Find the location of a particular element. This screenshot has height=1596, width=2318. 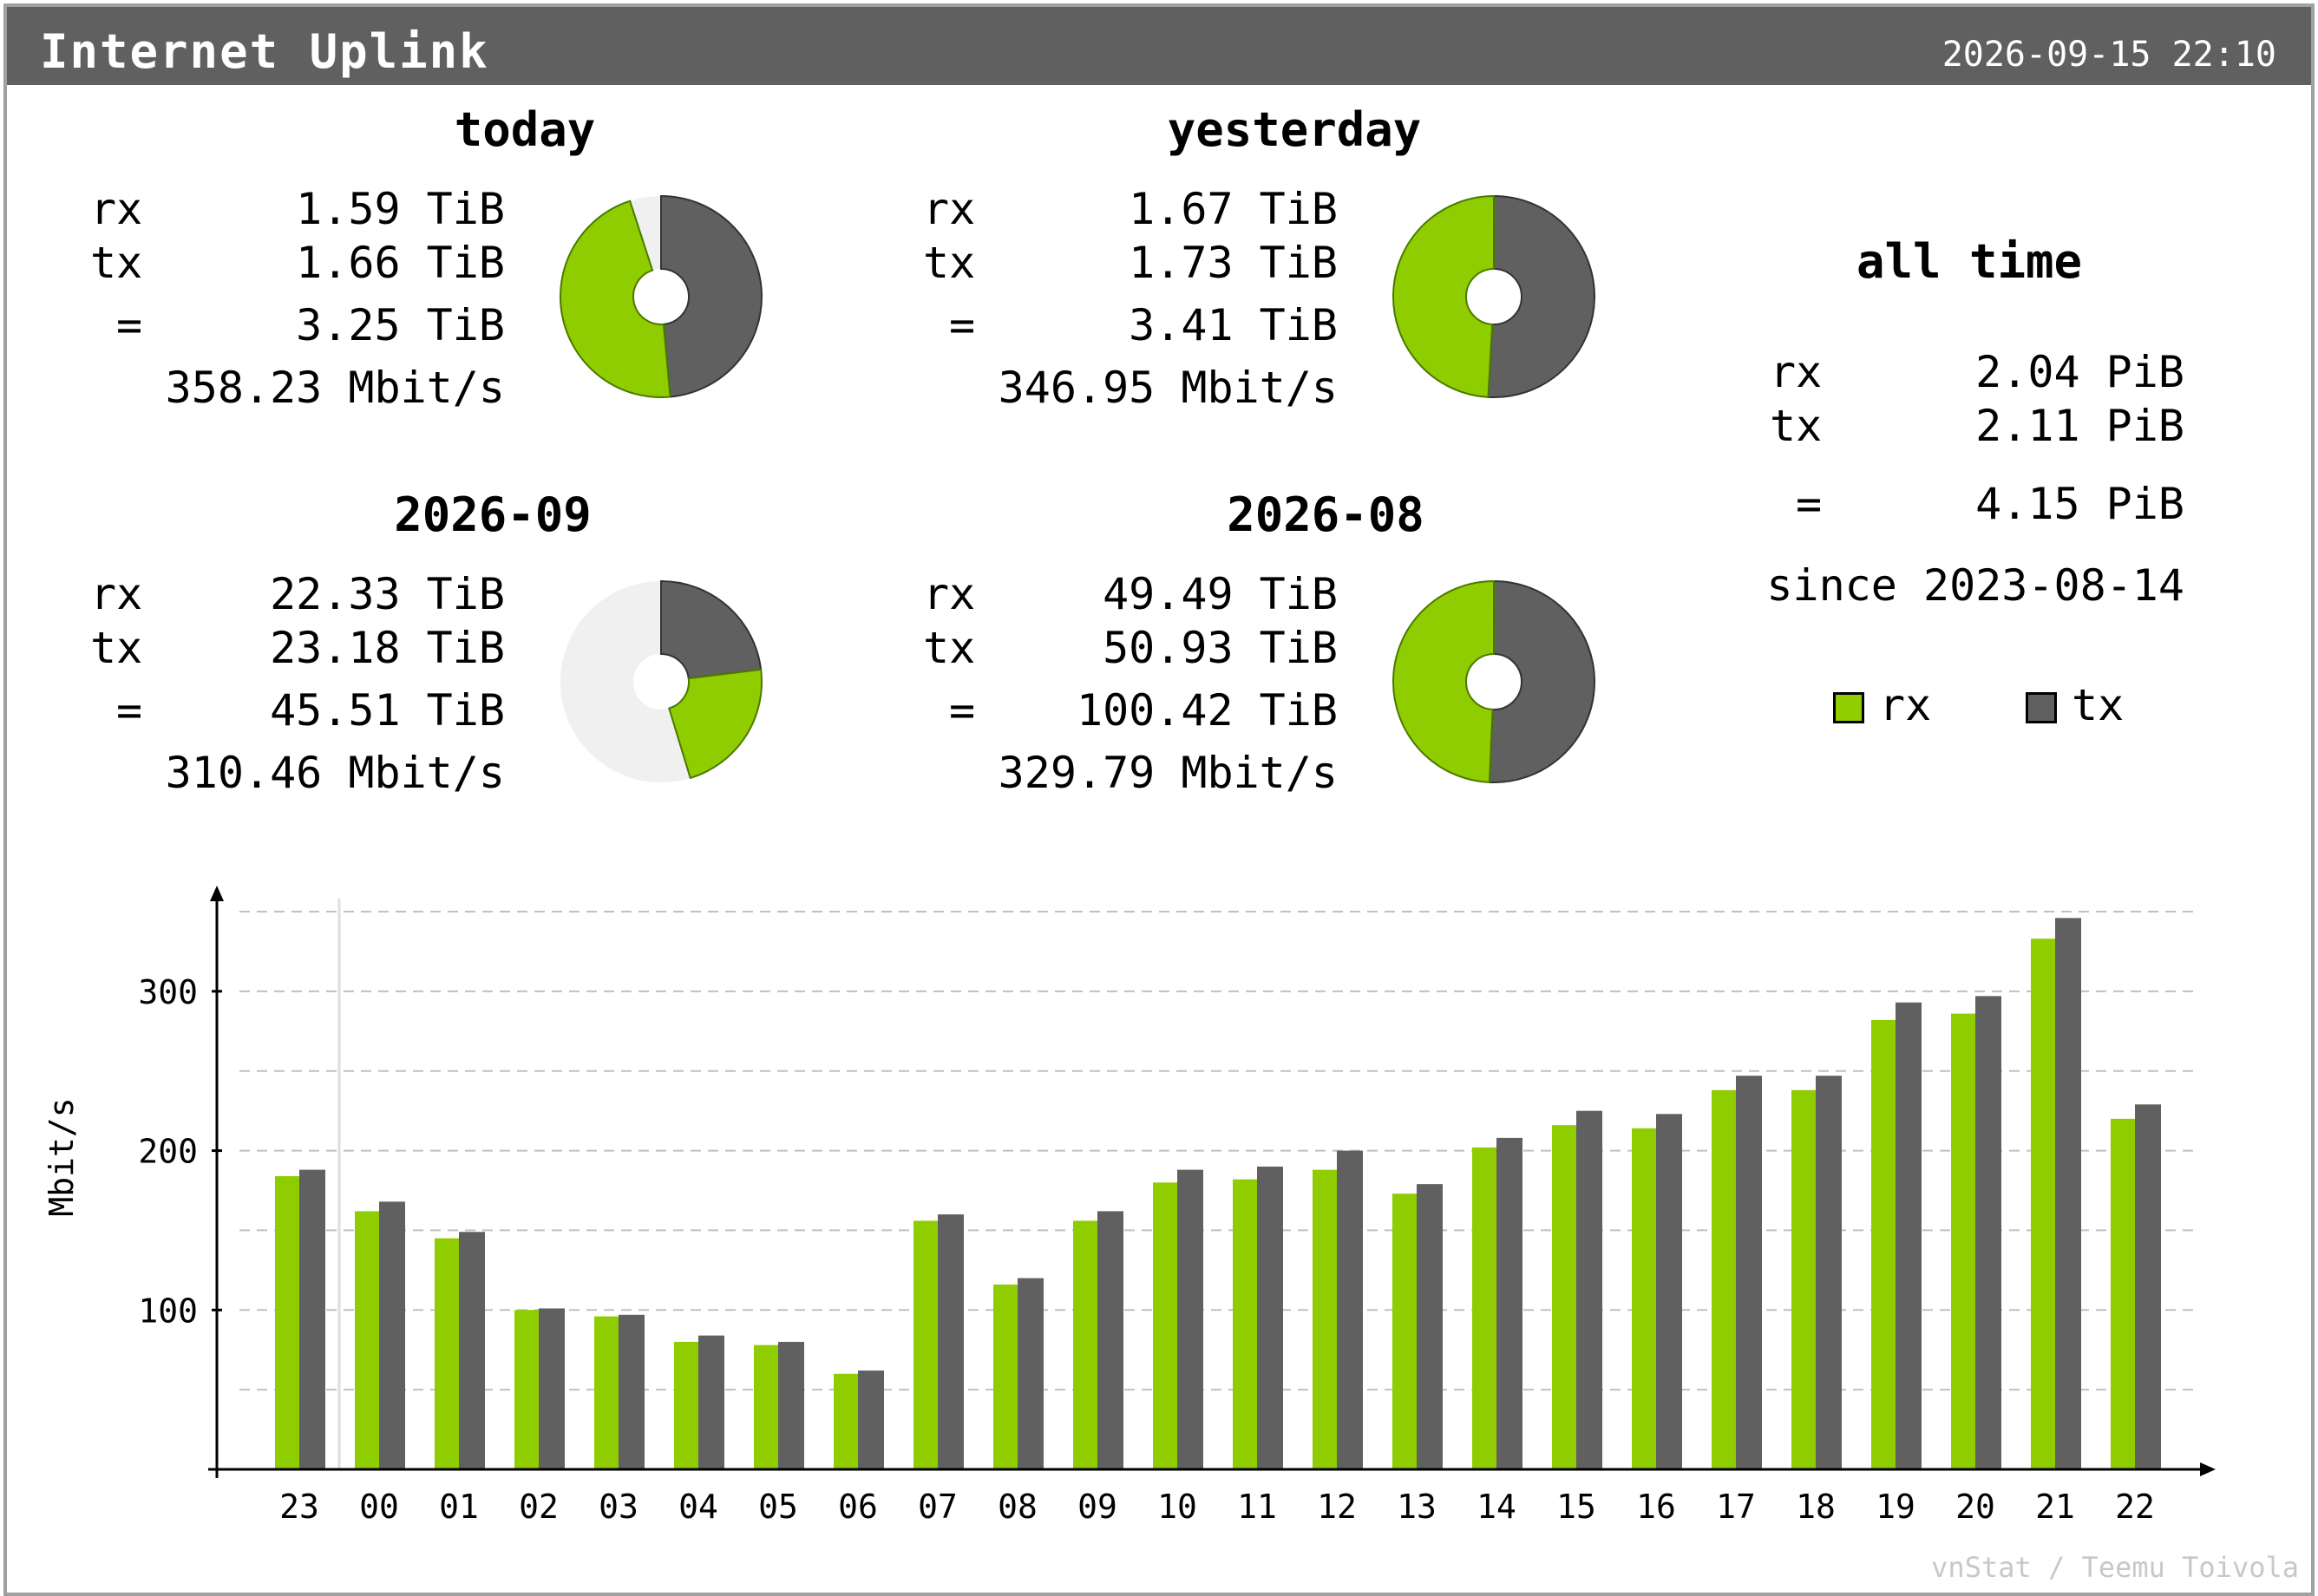

donut-month_previous is located at coordinates (1493, 681).